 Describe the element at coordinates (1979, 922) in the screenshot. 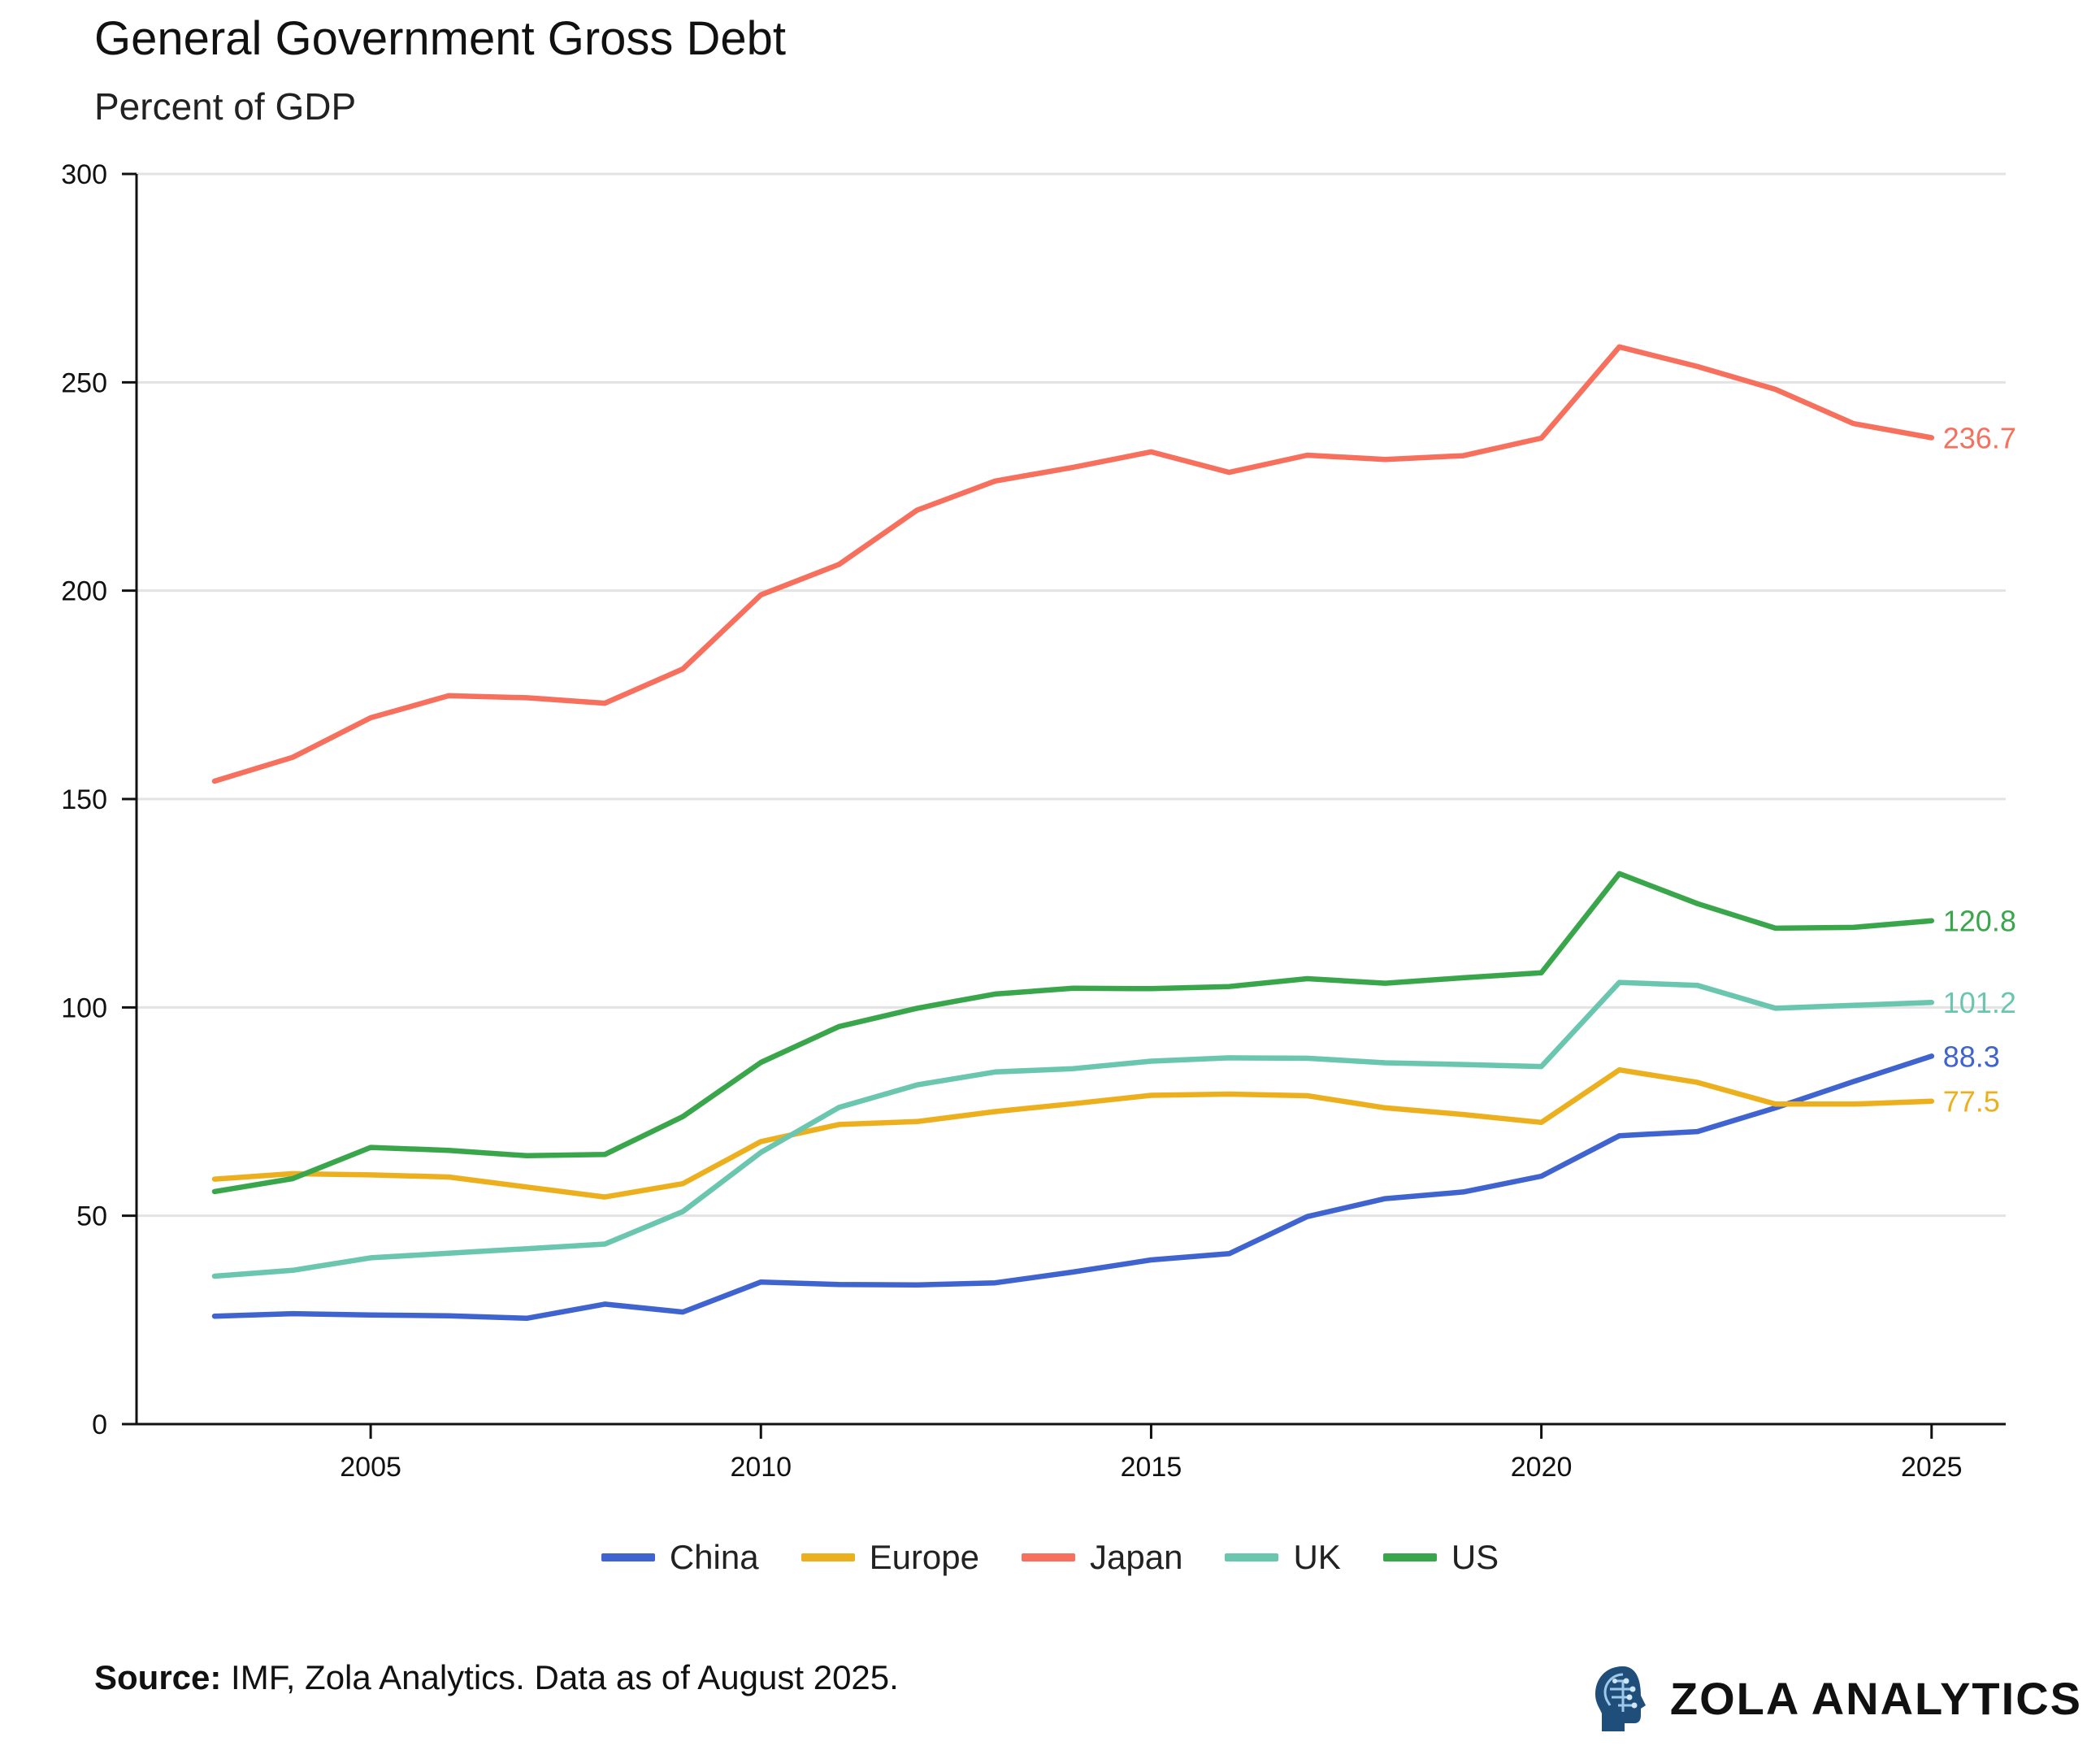

I see `end-label-us: 120.8` at that location.